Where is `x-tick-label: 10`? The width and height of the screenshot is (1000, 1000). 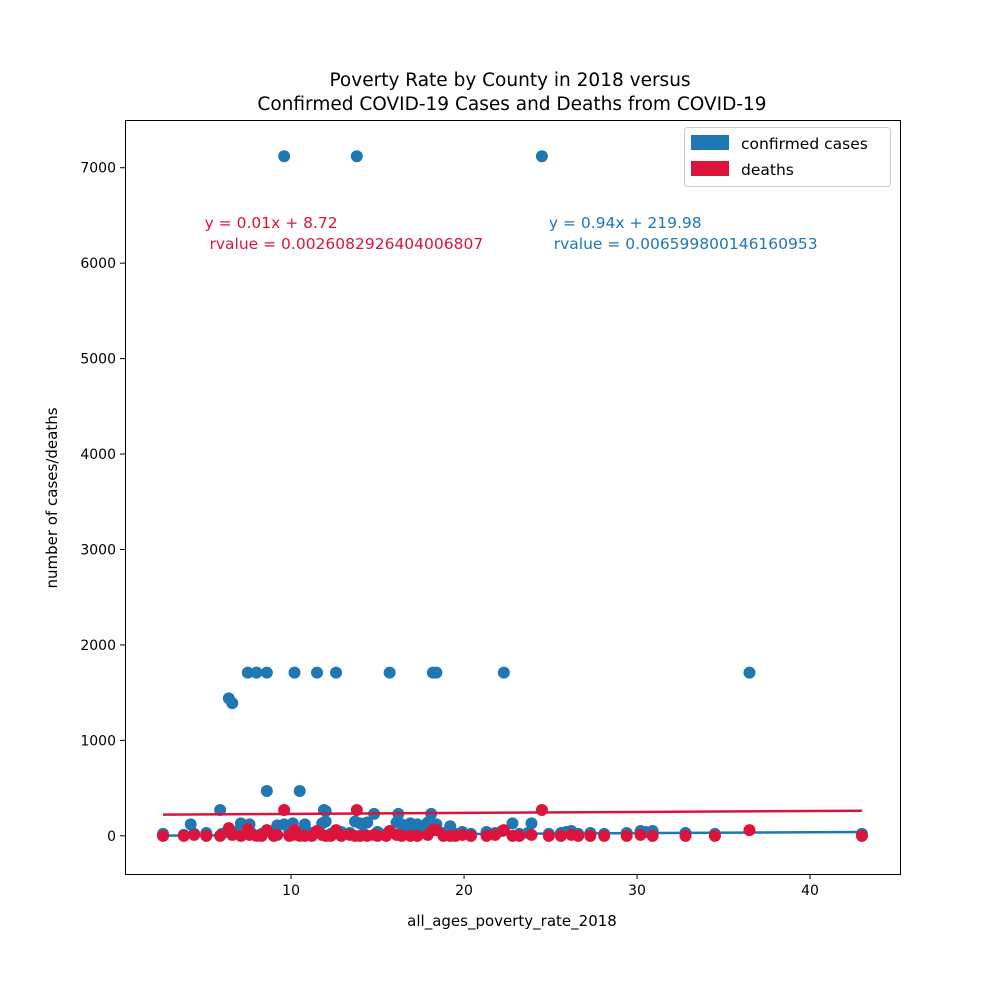 x-tick-label: 10 is located at coordinates (291, 891).